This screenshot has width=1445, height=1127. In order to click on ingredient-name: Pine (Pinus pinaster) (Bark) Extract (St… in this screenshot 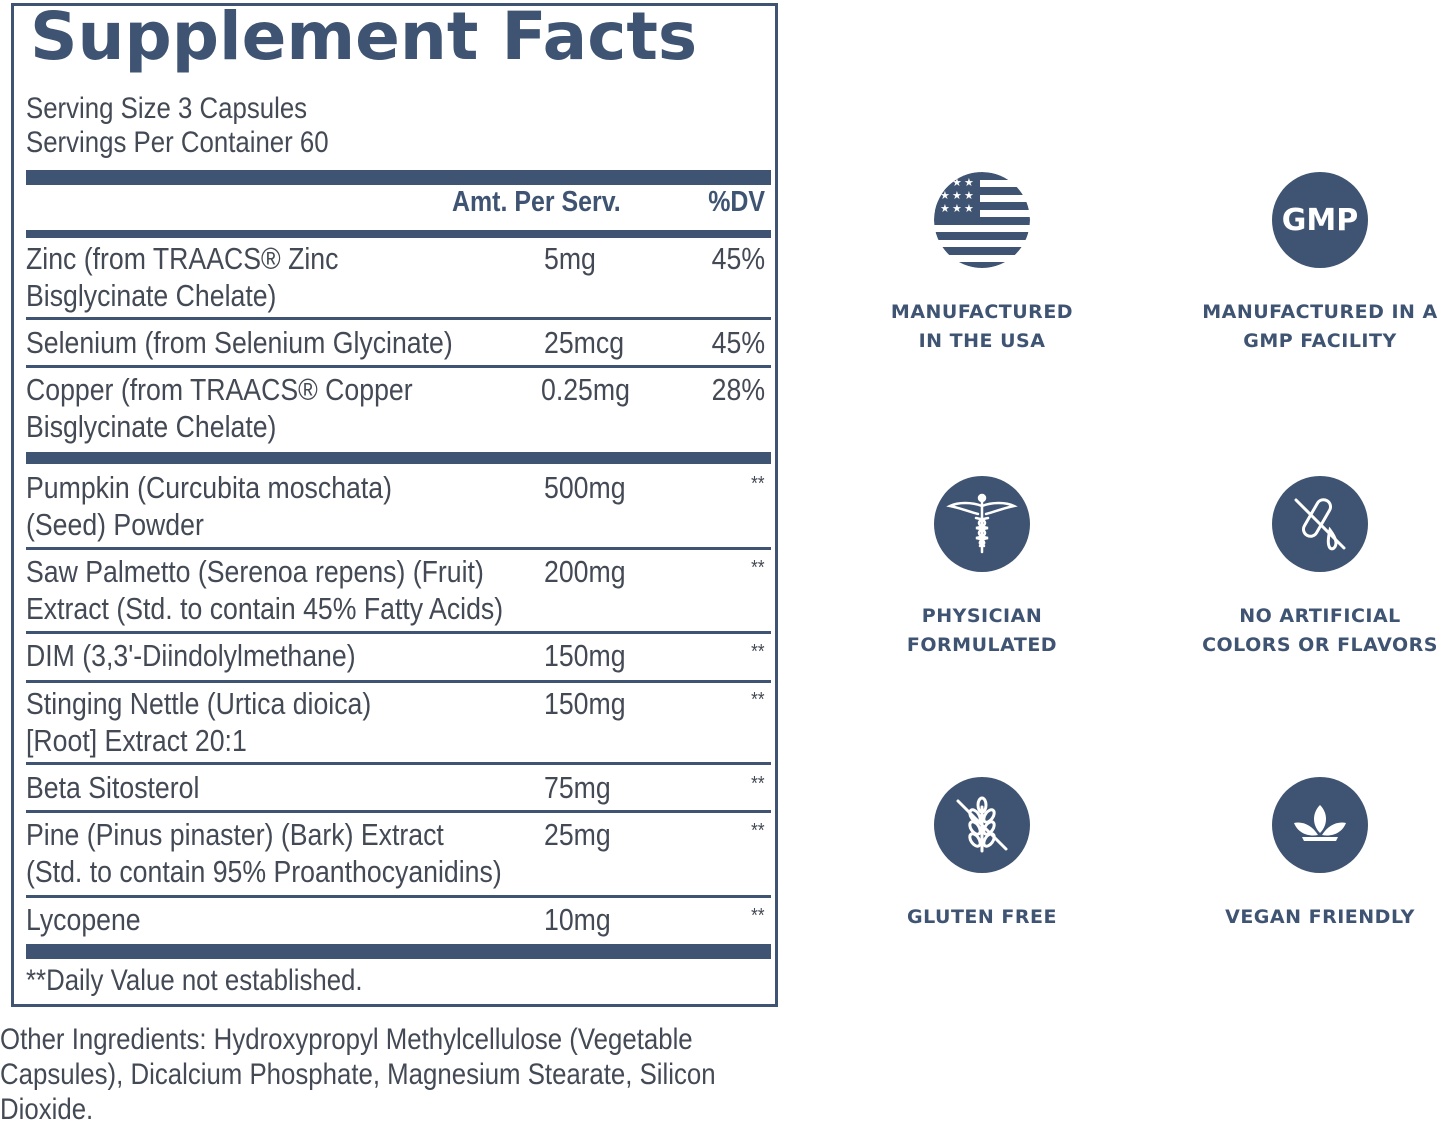, I will do `click(264, 853)`.